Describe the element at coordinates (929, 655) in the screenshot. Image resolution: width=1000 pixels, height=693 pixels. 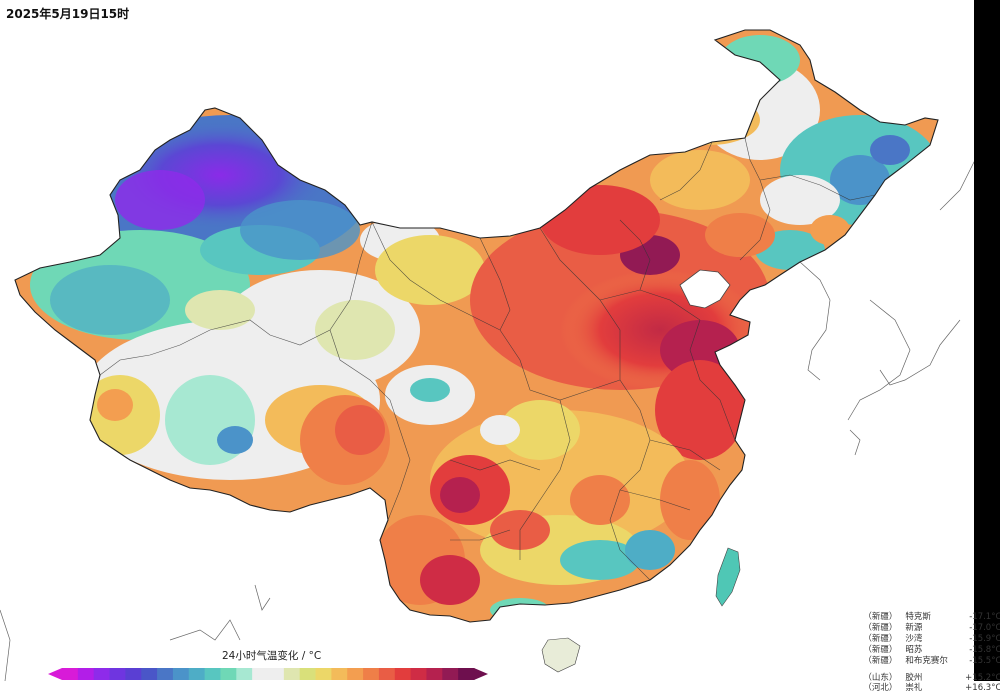
I see `station-row-fall-5: （新疆） 和布克赛尔 -15.5°C` at that location.